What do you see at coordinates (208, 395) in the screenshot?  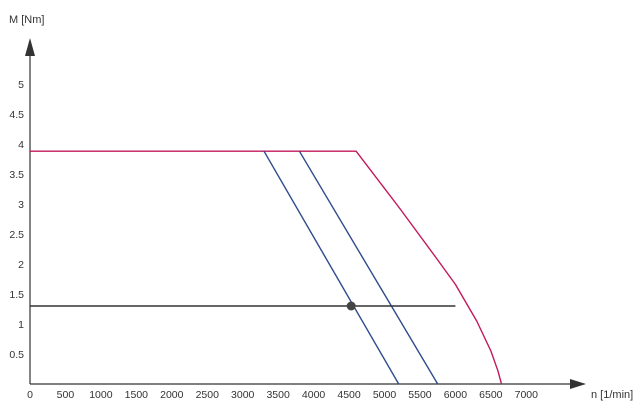 I see `x-tick-label: 2500` at bounding box center [208, 395].